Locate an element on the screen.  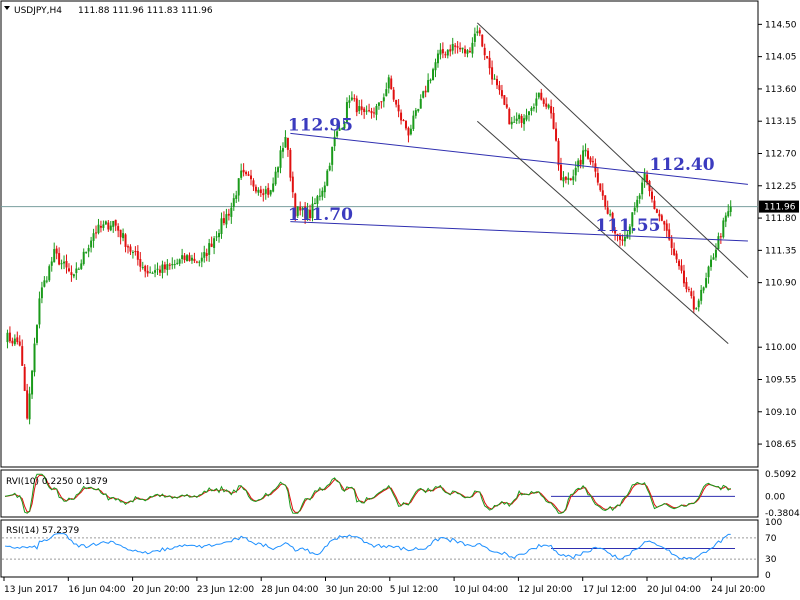
symbol-label: USDJPY,H4 is located at coordinates (38, 11).